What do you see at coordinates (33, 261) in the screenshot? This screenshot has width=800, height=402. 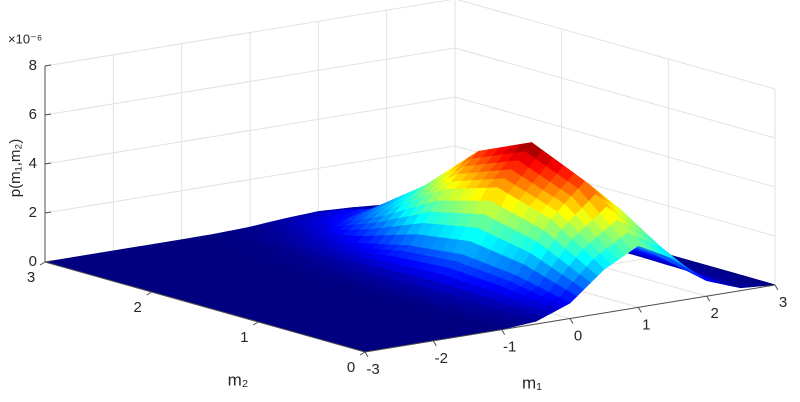 I see `z-tick-label: 0` at bounding box center [33, 261].